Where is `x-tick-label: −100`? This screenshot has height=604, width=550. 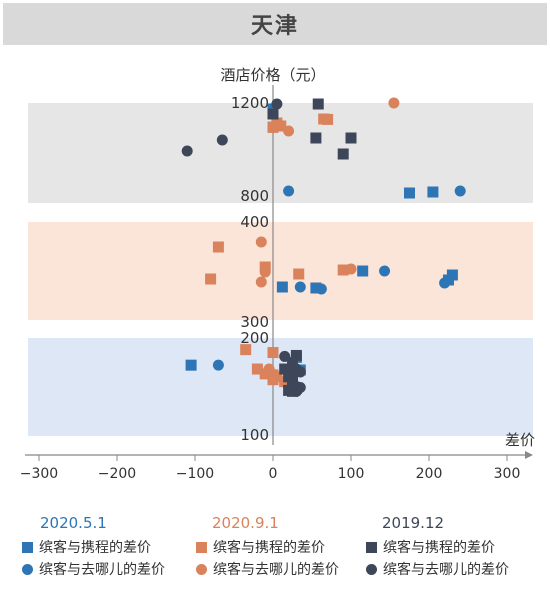 x-tick-label: −100 is located at coordinates (195, 474).